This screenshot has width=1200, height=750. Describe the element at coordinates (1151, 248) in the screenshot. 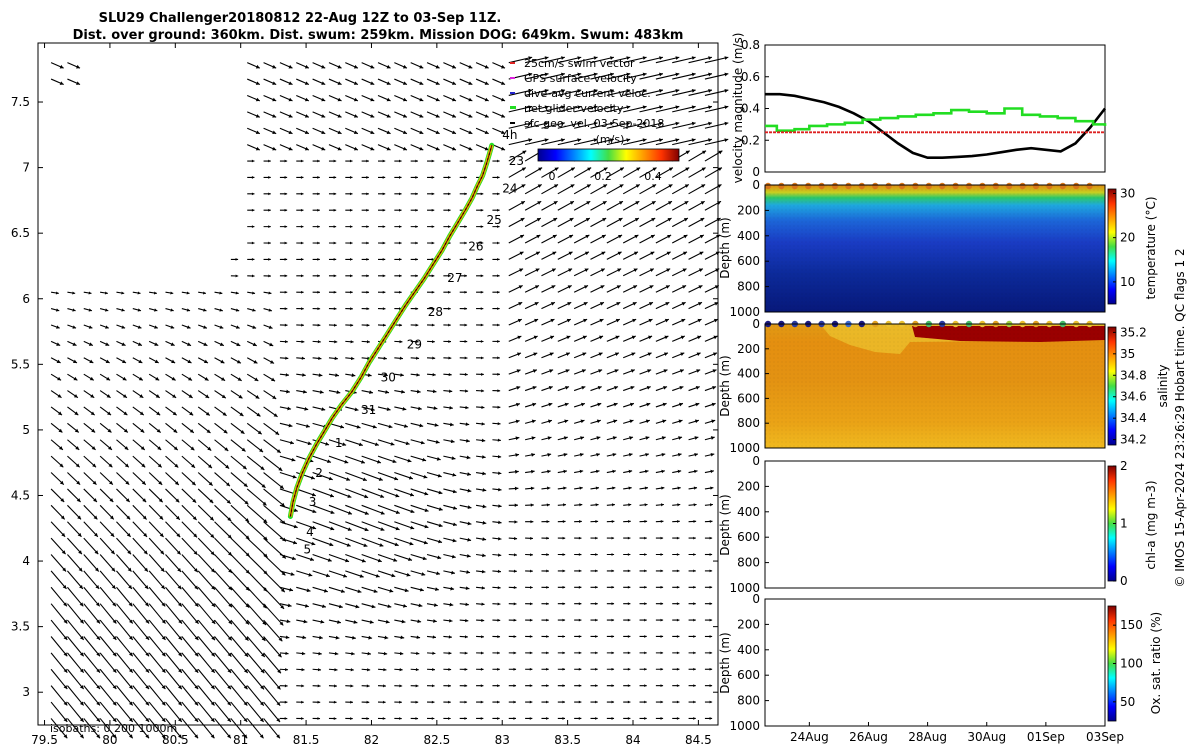

I see `temperature-colorbar-label: temperature (°C)` at that location.